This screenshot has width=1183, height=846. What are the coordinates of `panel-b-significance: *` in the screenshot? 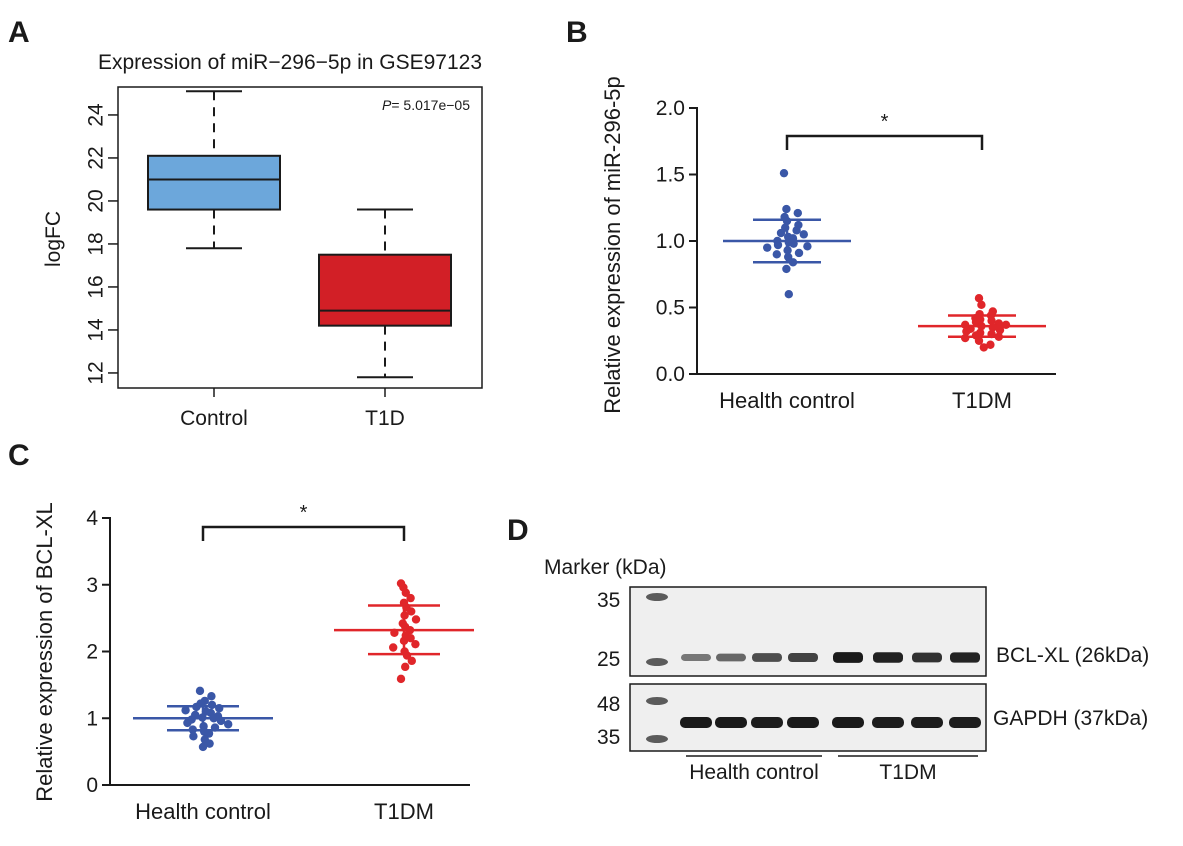 It's located at (884, 130).